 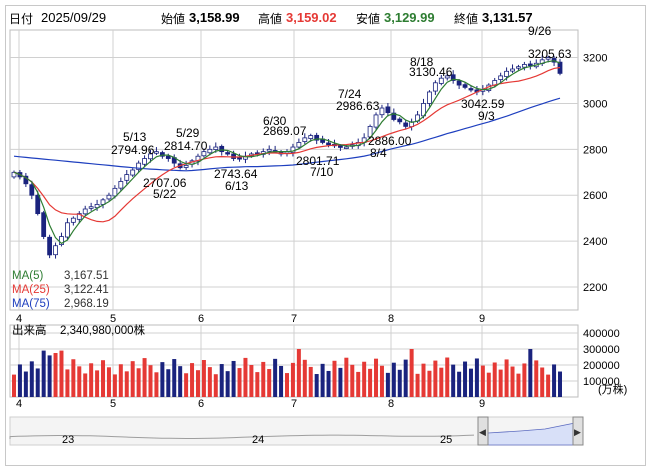 What do you see at coordinates (368, 19) in the screenshot?
I see `low-label: 安値` at bounding box center [368, 19].